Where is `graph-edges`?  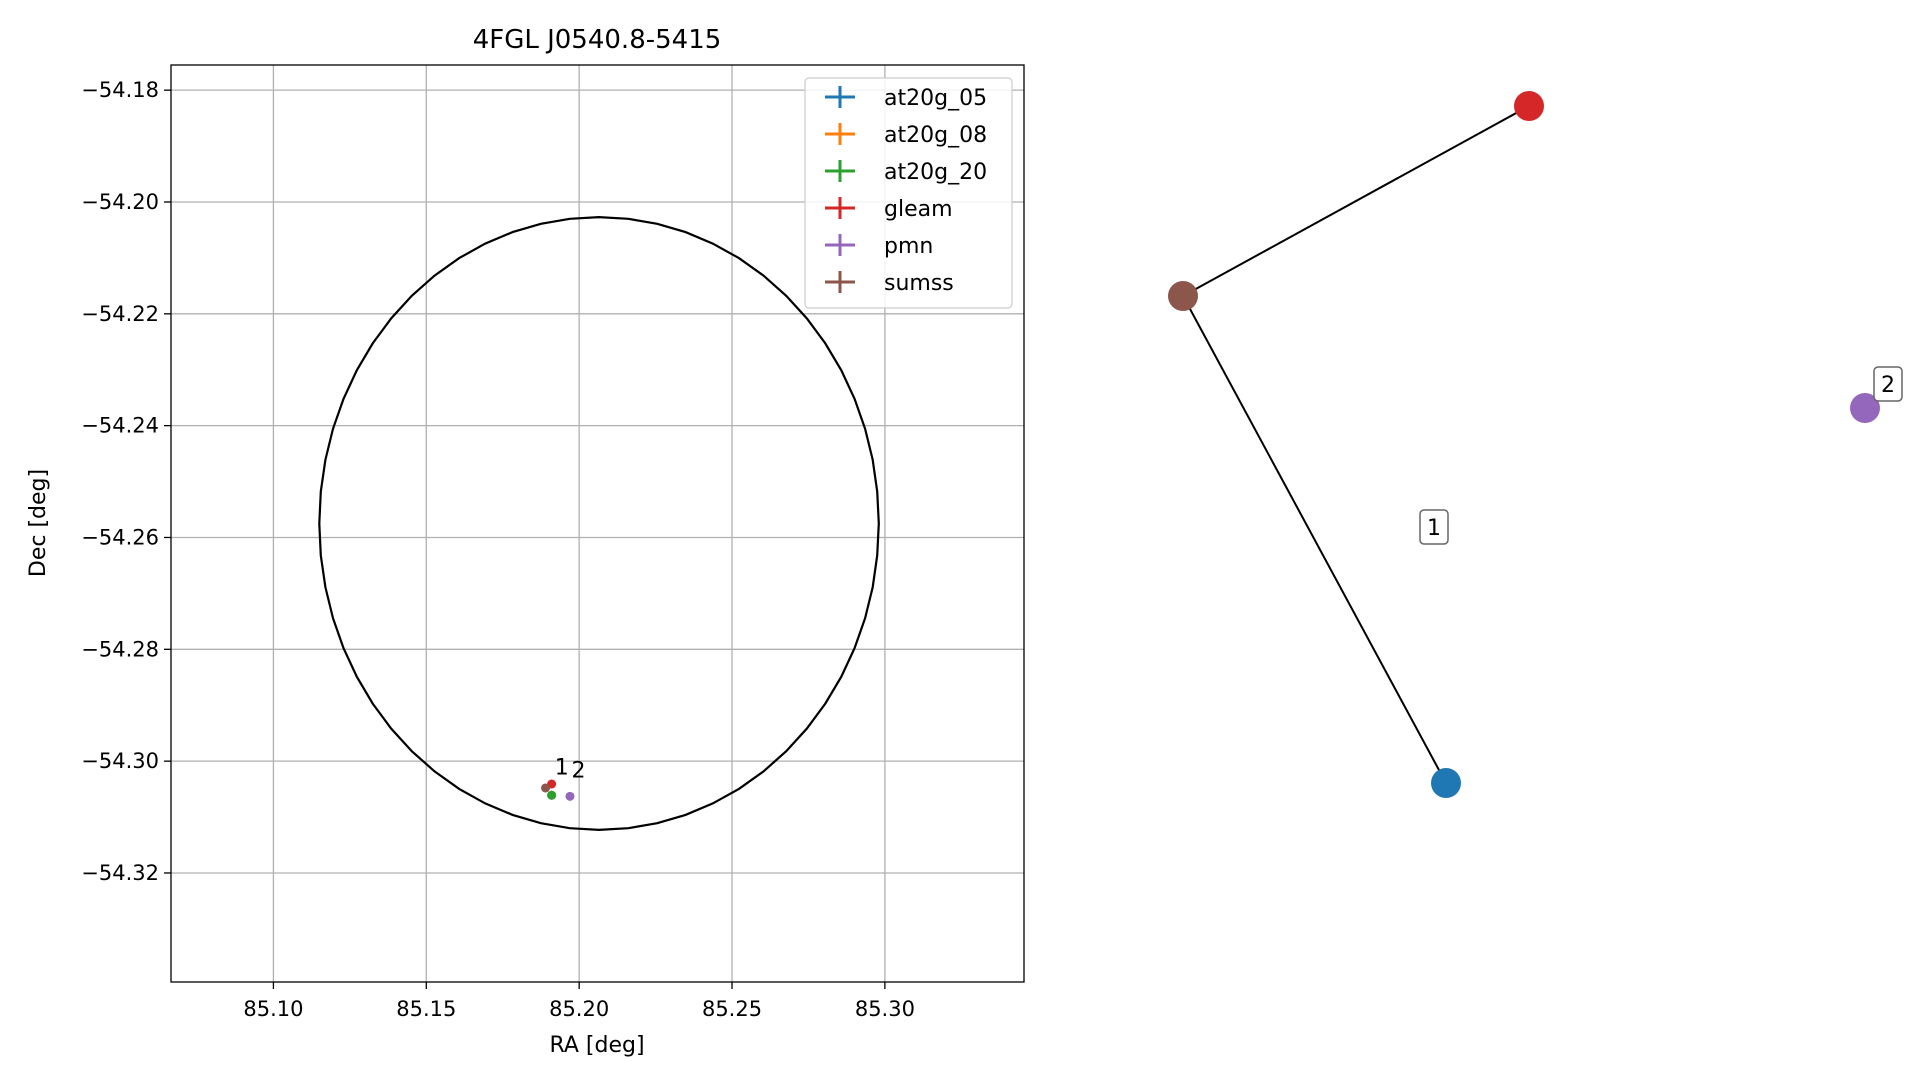
graph-edges is located at coordinates (1356, 444).